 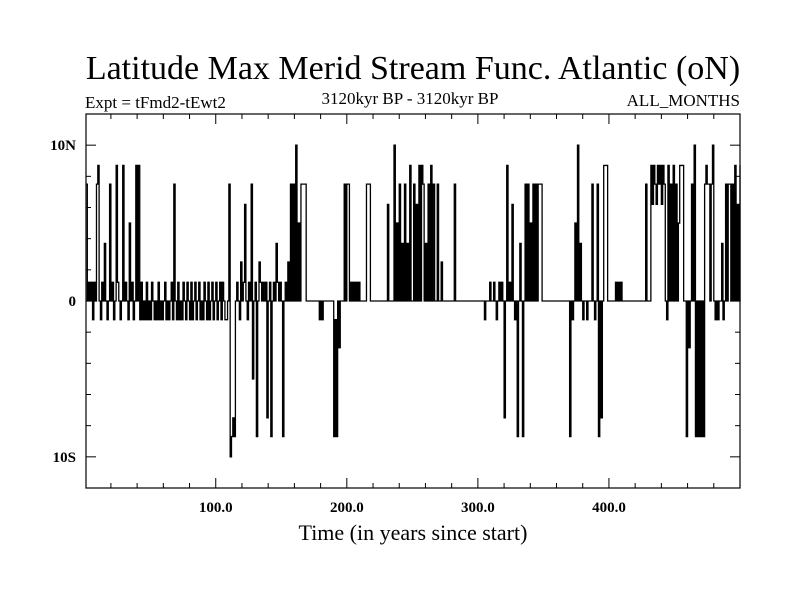 What do you see at coordinates (155, 102) in the screenshot?
I see `chart-subtitle-left: Expt = tFmd2-tEwt2` at bounding box center [155, 102].